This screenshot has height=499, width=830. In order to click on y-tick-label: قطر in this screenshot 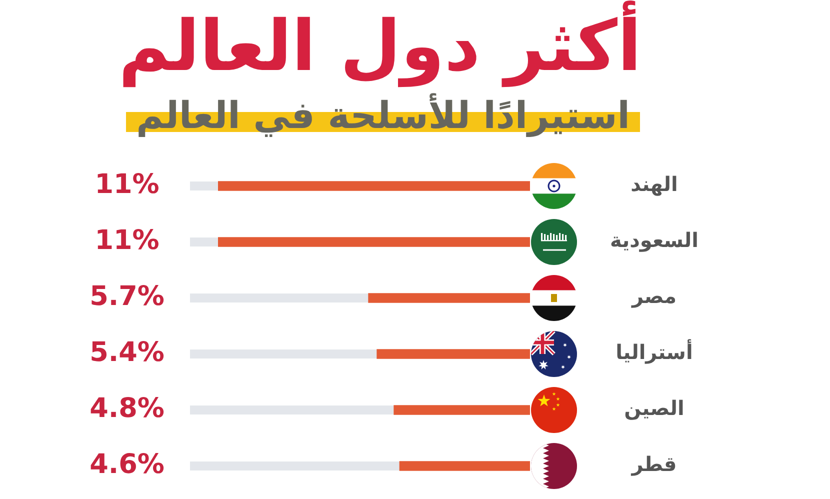, I will do `click(653, 464)`.